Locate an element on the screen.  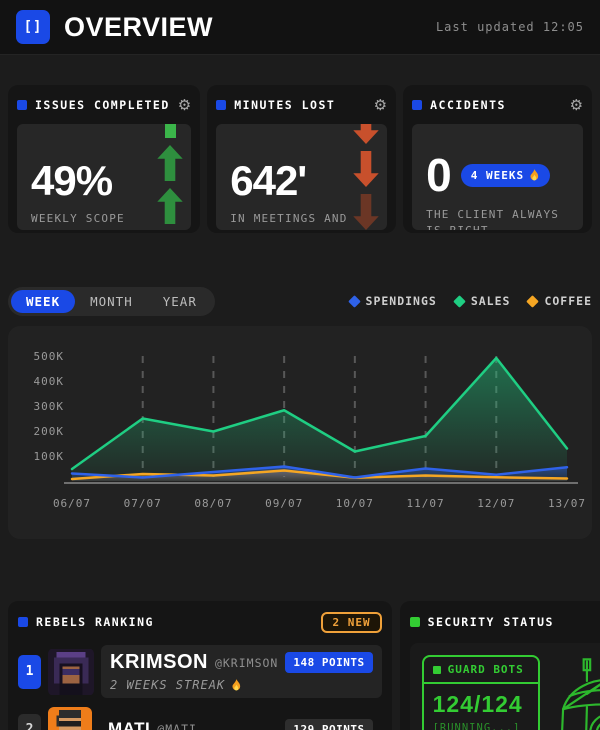
page-title: OVERVIEW is located at coordinates (139, 26).